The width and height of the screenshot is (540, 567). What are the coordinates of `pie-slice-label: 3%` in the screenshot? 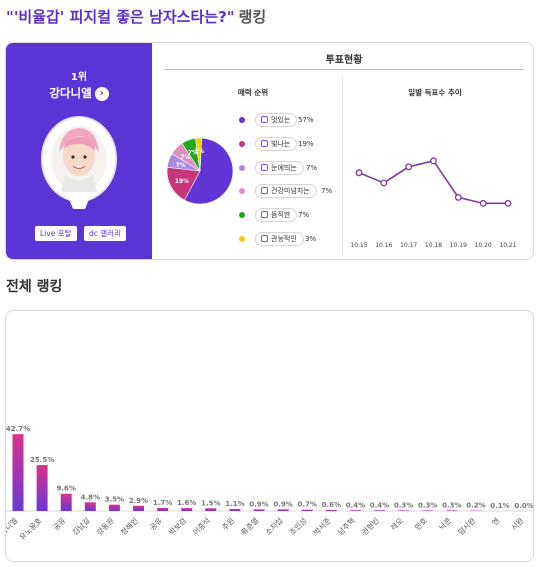 It's located at (199, 151).